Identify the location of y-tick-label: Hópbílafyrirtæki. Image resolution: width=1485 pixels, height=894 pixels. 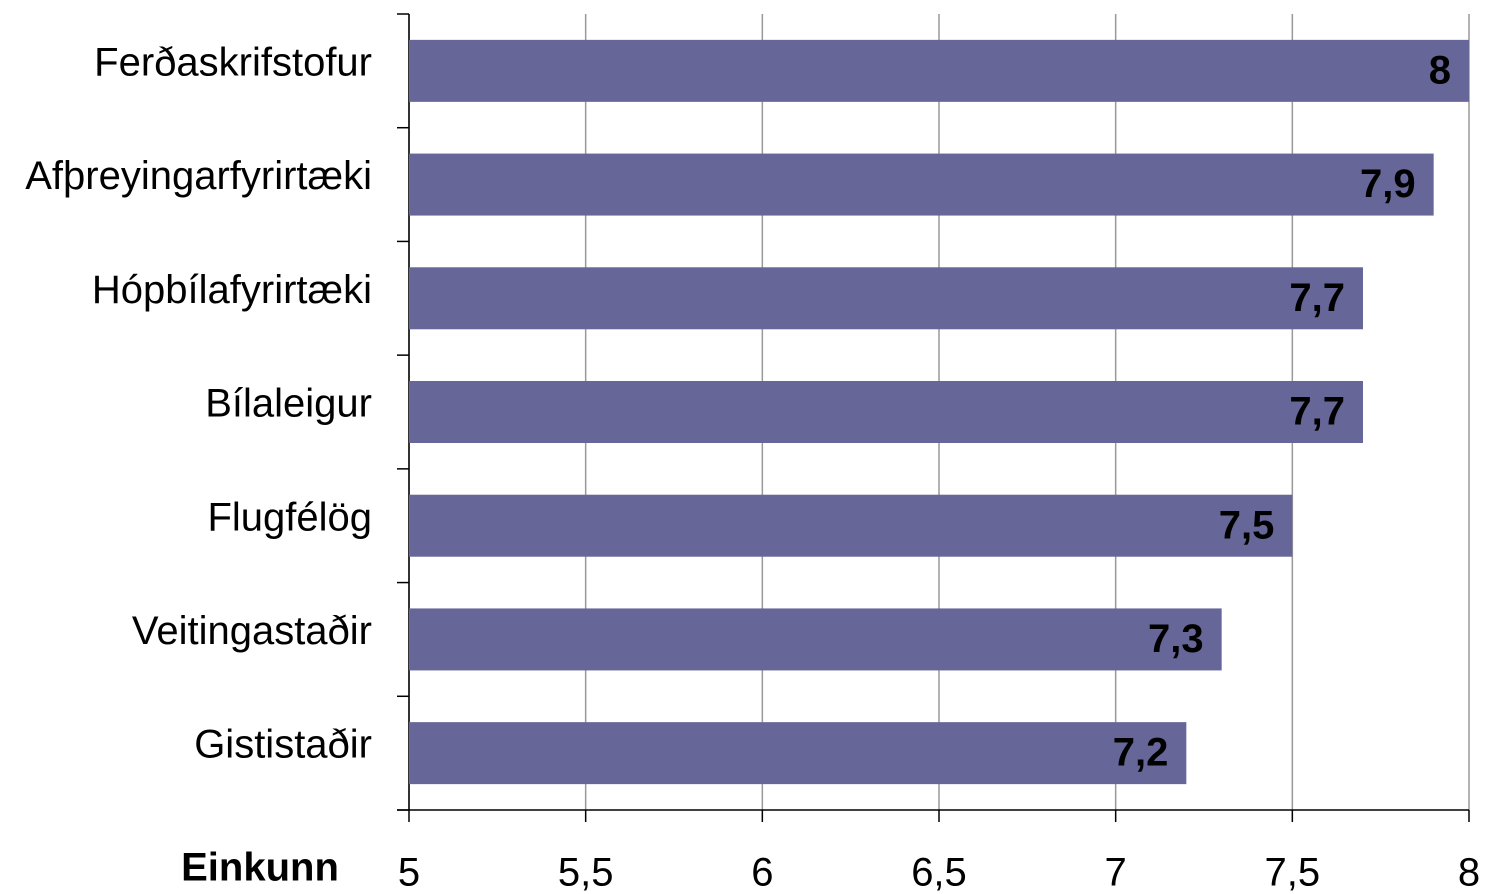
(232, 290).